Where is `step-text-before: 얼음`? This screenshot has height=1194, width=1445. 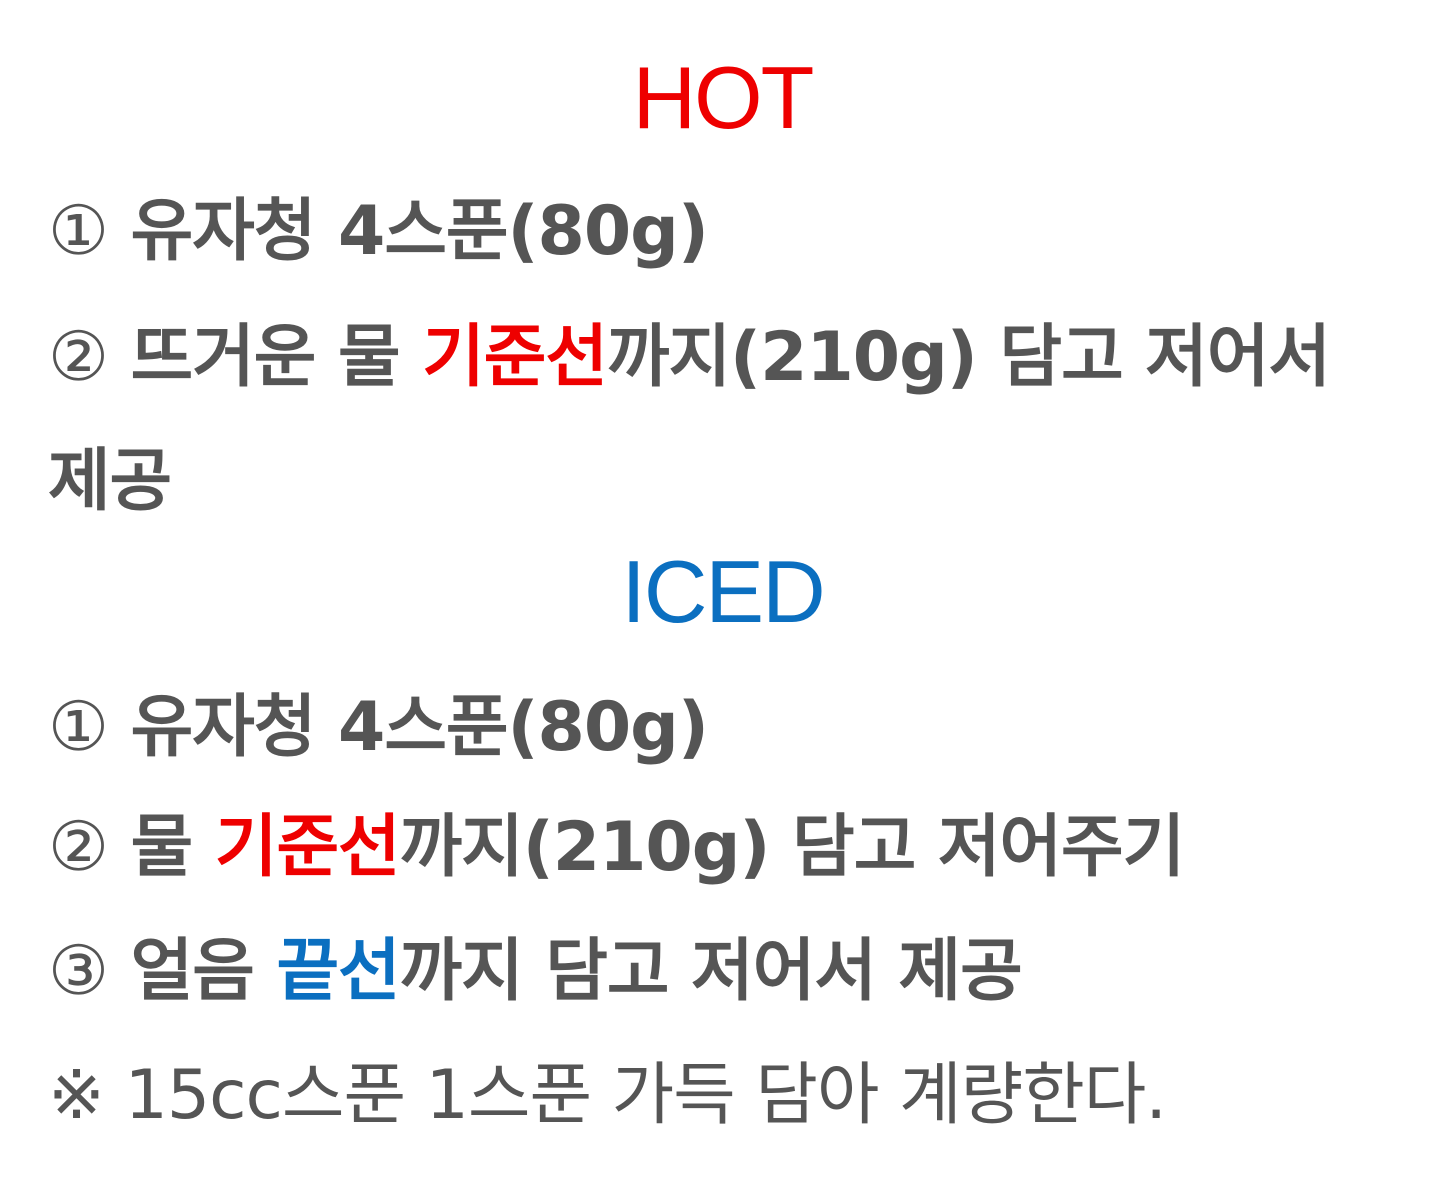 step-text-before: 얼음 is located at coordinates (203, 971).